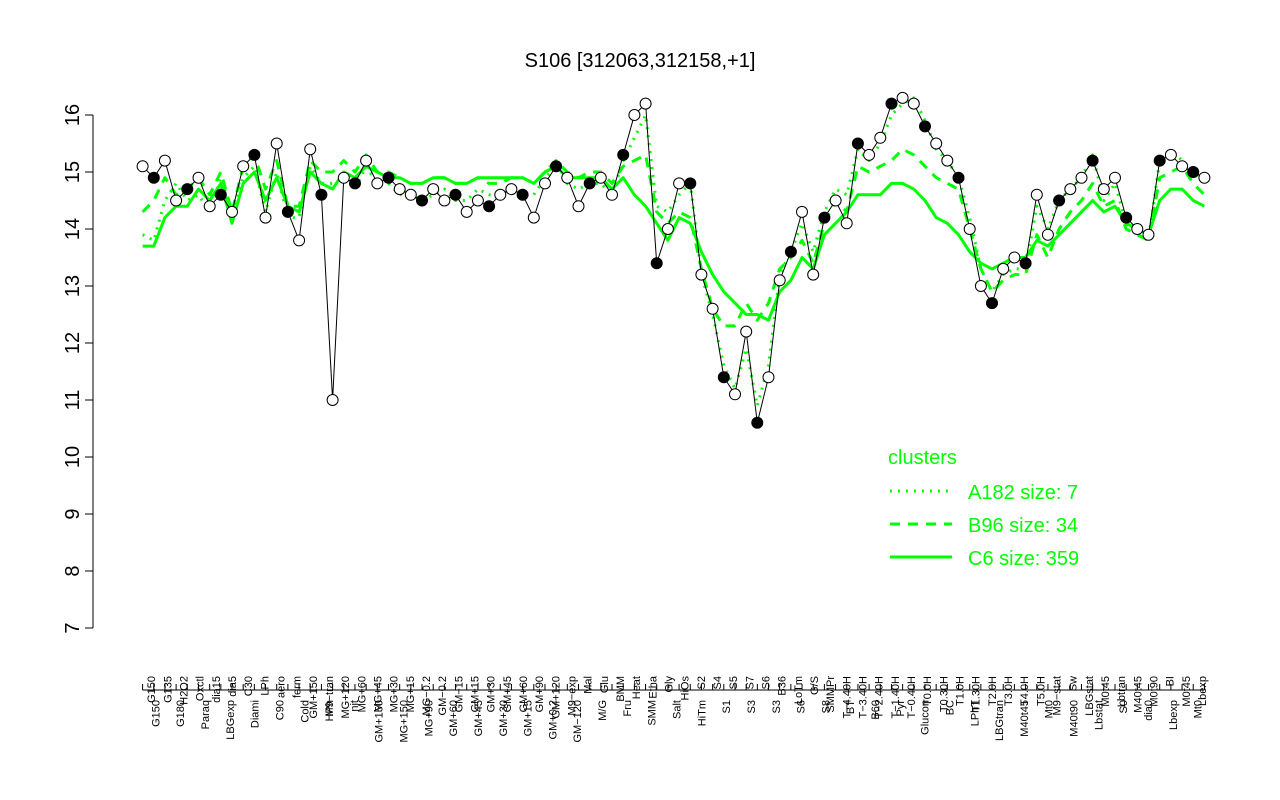 The width and height of the screenshot is (1280, 800). Describe the element at coordinates (1000, 720) in the screenshot. I see `x-tick-label-bottom: LBGtran` at that location.